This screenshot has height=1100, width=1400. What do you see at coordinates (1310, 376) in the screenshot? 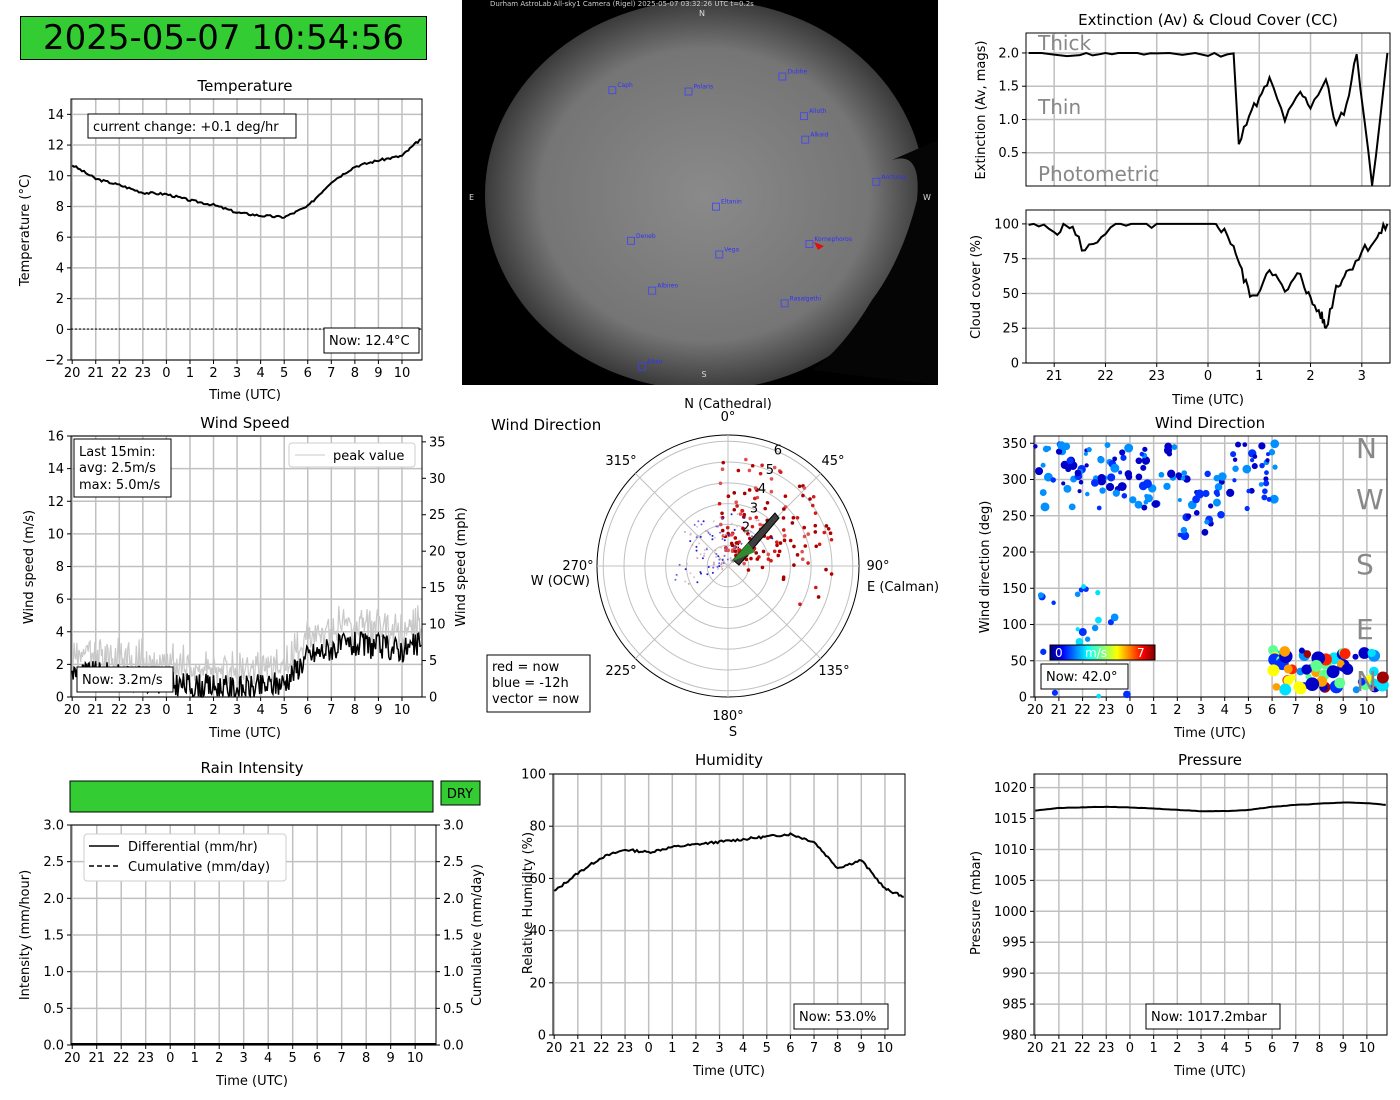
I see `cloud-xtick-label: 2` at bounding box center [1310, 376].